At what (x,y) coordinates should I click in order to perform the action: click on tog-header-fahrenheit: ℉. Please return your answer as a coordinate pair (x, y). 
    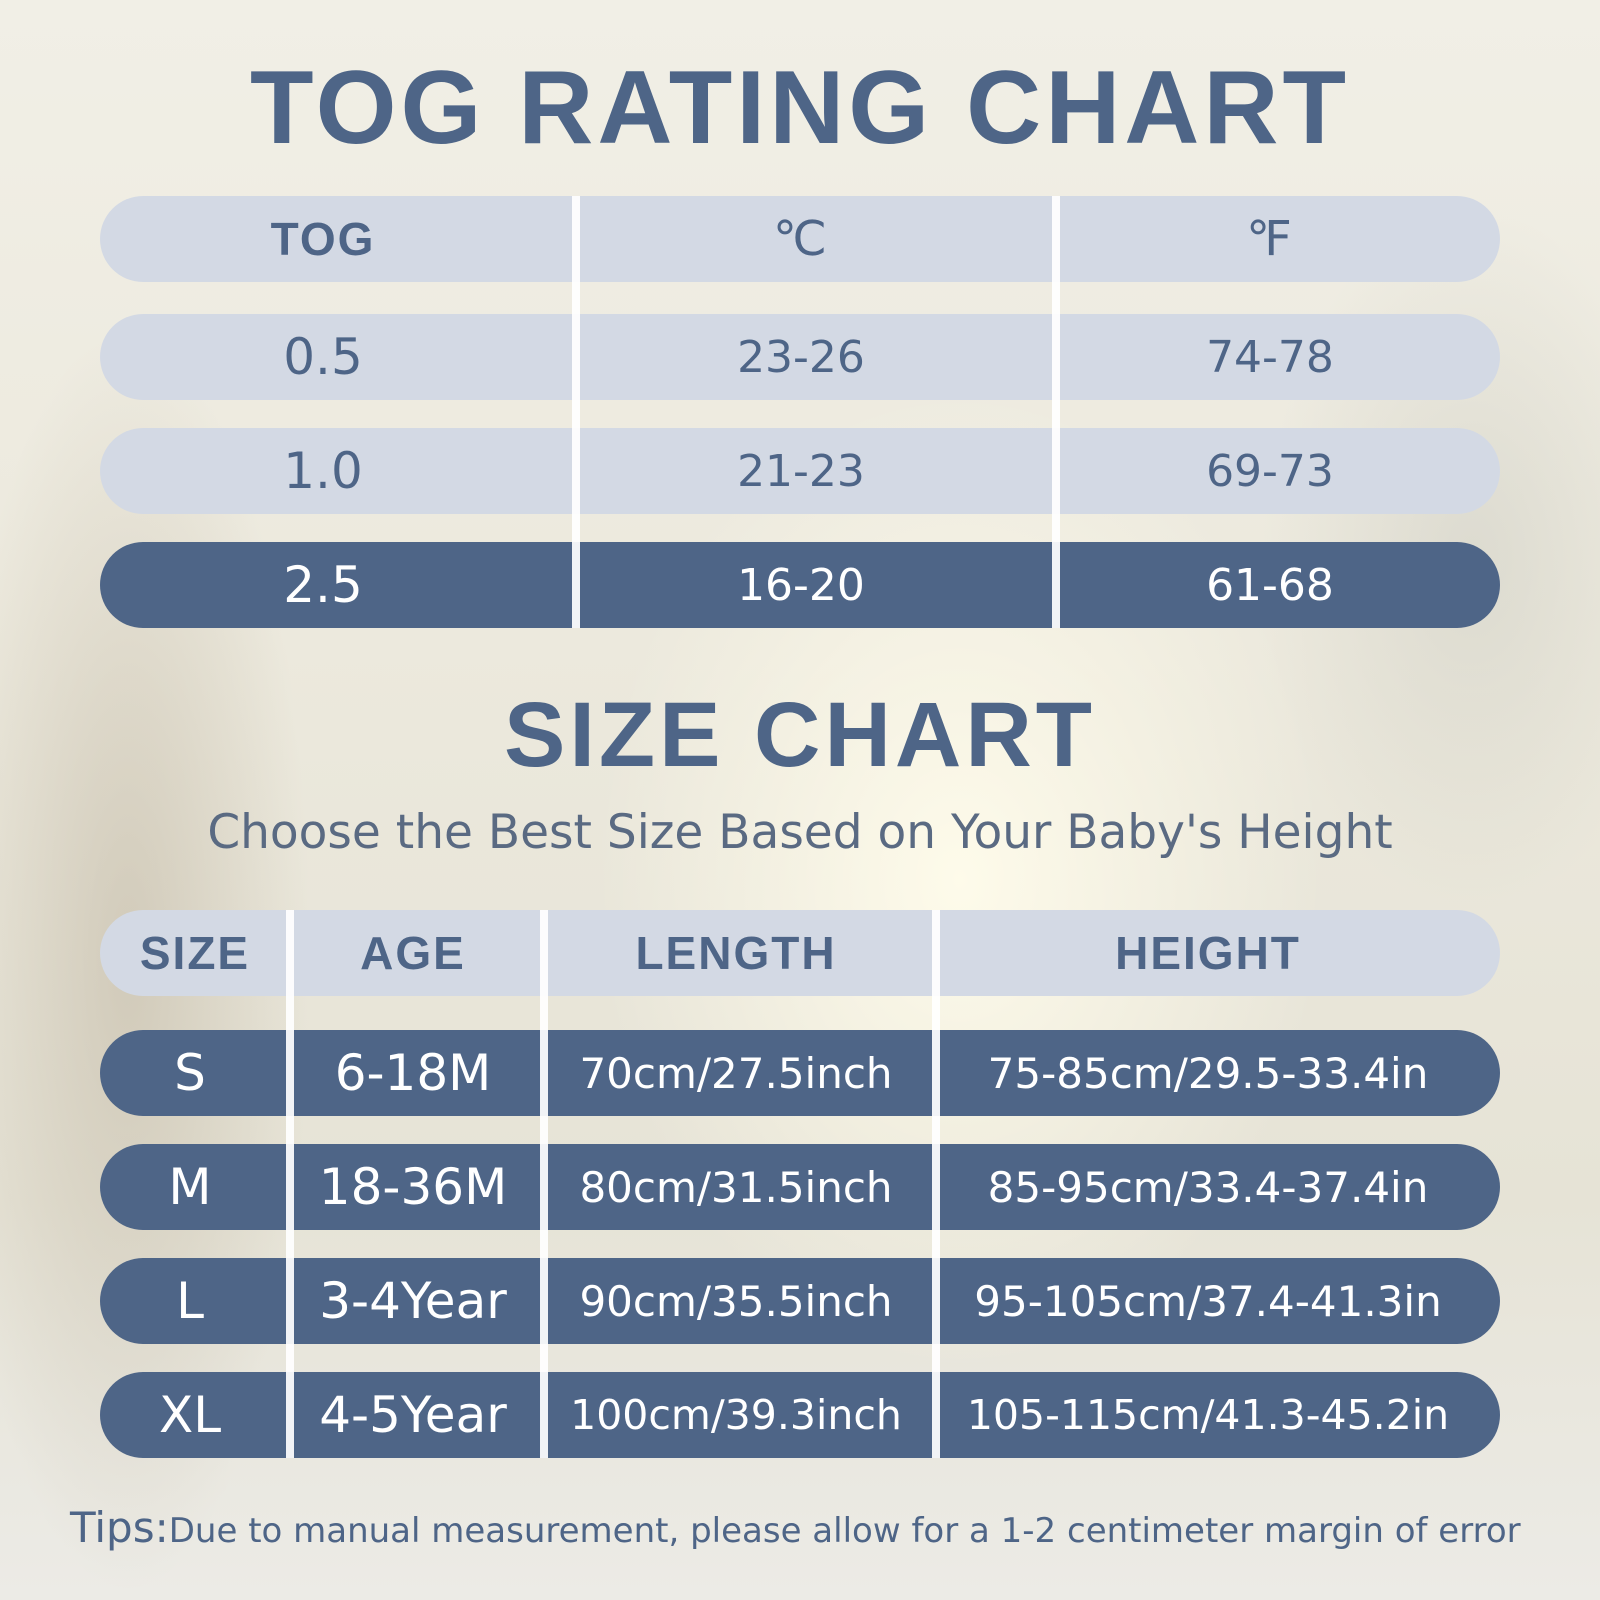
    Looking at the image, I should click on (1270, 239).